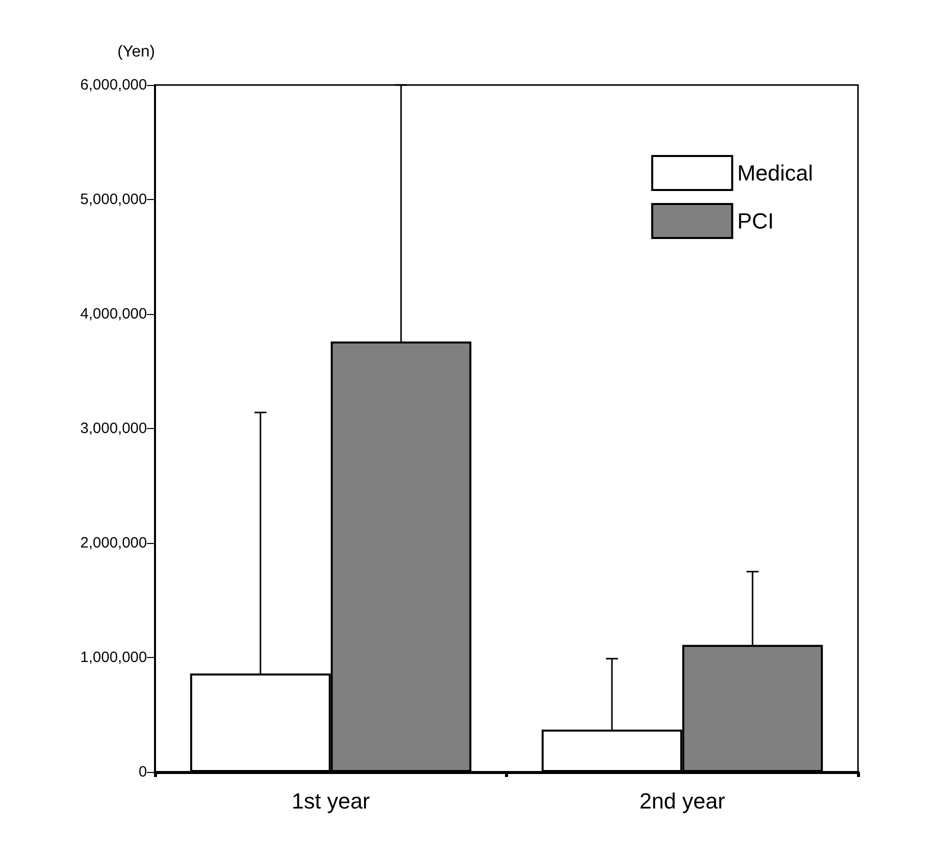 This screenshot has width=928, height=842. Describe the element at coordinates (113, 85) in the screenshot. I see `y-tick-label: 6,000,000` at that location.